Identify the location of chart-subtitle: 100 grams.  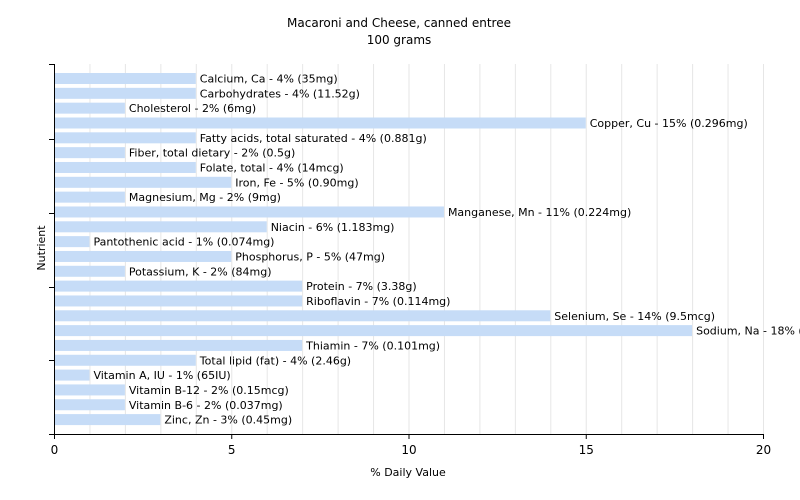
(399, 40).